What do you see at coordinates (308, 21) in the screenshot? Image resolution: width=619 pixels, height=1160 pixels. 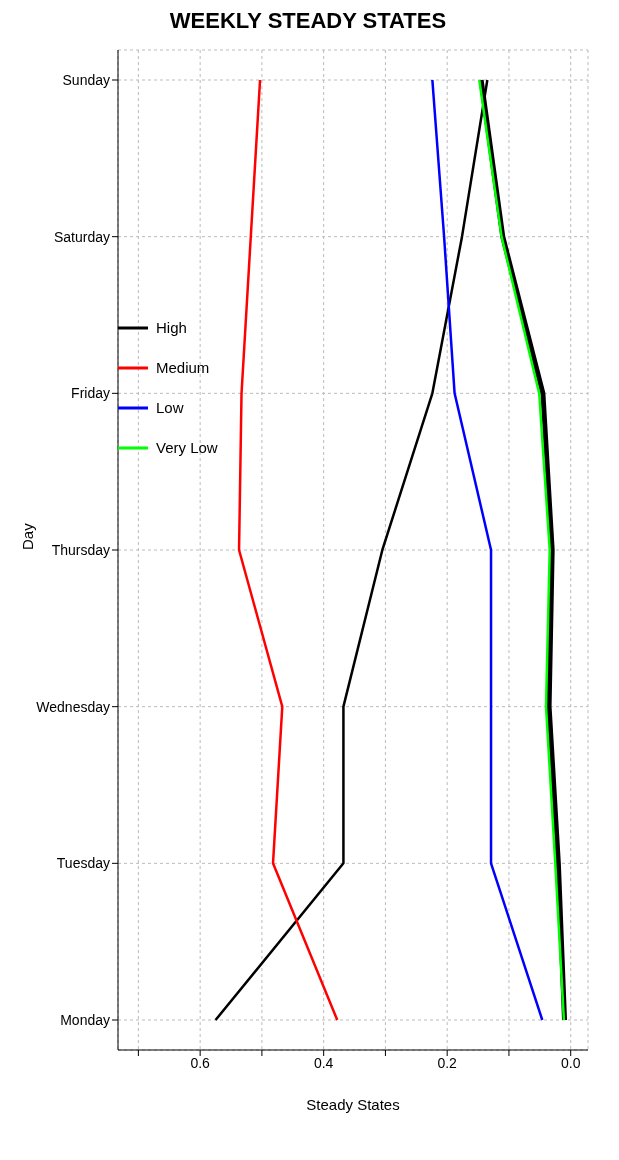 I see `chart-title: WEEKLY STEADY STATES` at bounding box center [308, 21].